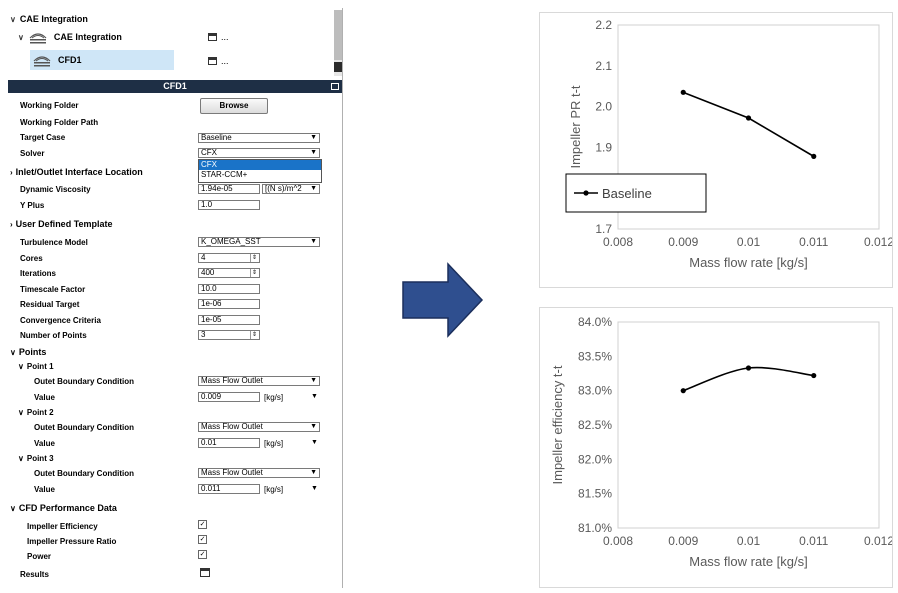 Image resolution: width=898 pixels, height=593 pixels. I want to click on inlet-section: › Inlet/Outlet Interface Location, so click(76, 172).